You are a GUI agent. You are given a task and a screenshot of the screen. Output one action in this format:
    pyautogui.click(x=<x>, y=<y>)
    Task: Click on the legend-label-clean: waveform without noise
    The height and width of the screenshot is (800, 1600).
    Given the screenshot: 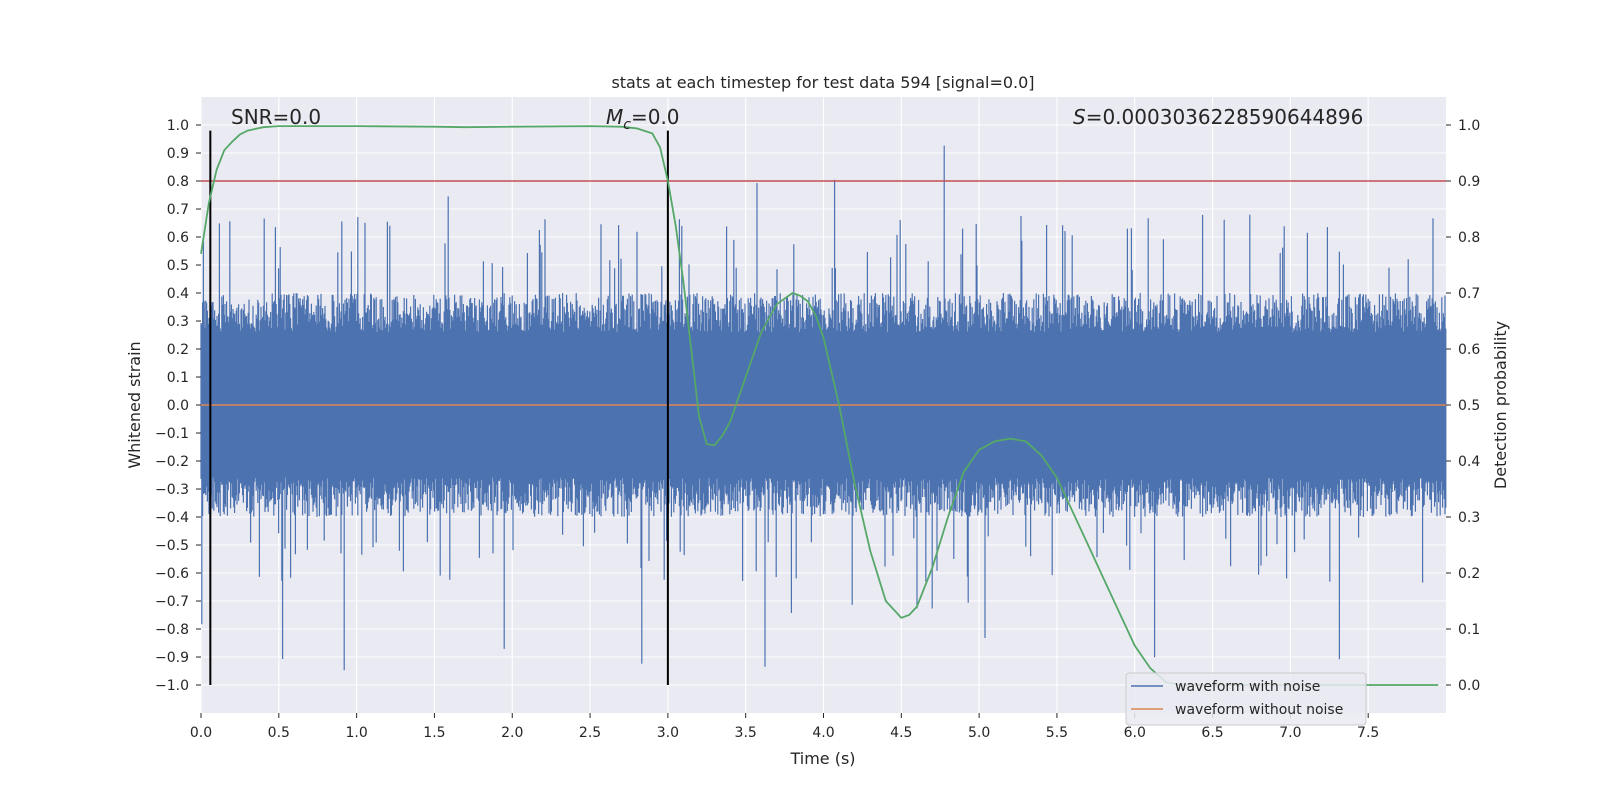 What is the action you would take?
    pyautogui.click(x=1259, y=710)
    